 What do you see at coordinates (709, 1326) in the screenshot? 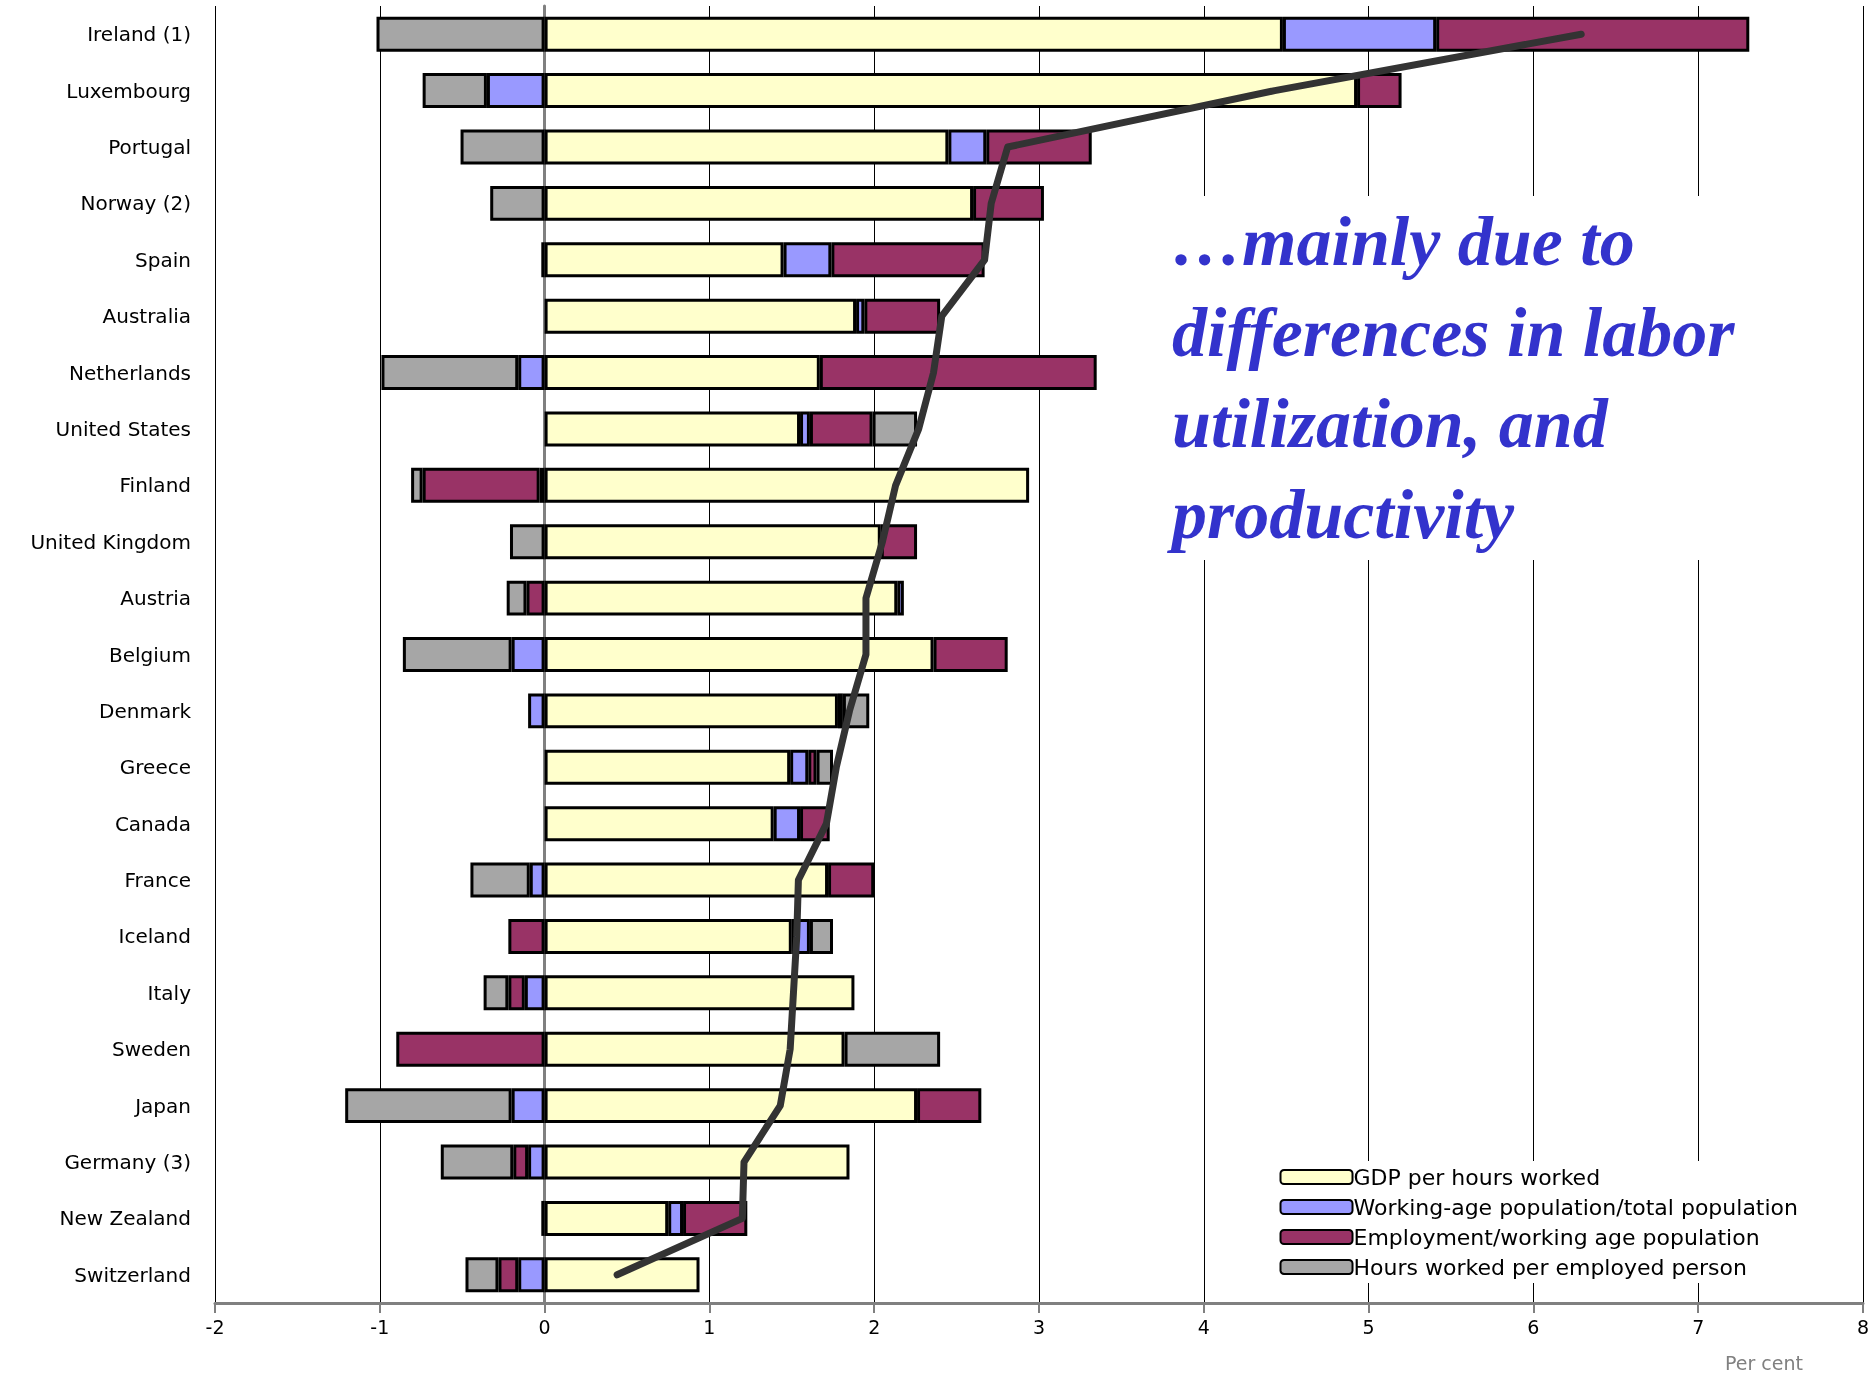
I see `x-tick-label: 1` at bounding box center [709, 1326].